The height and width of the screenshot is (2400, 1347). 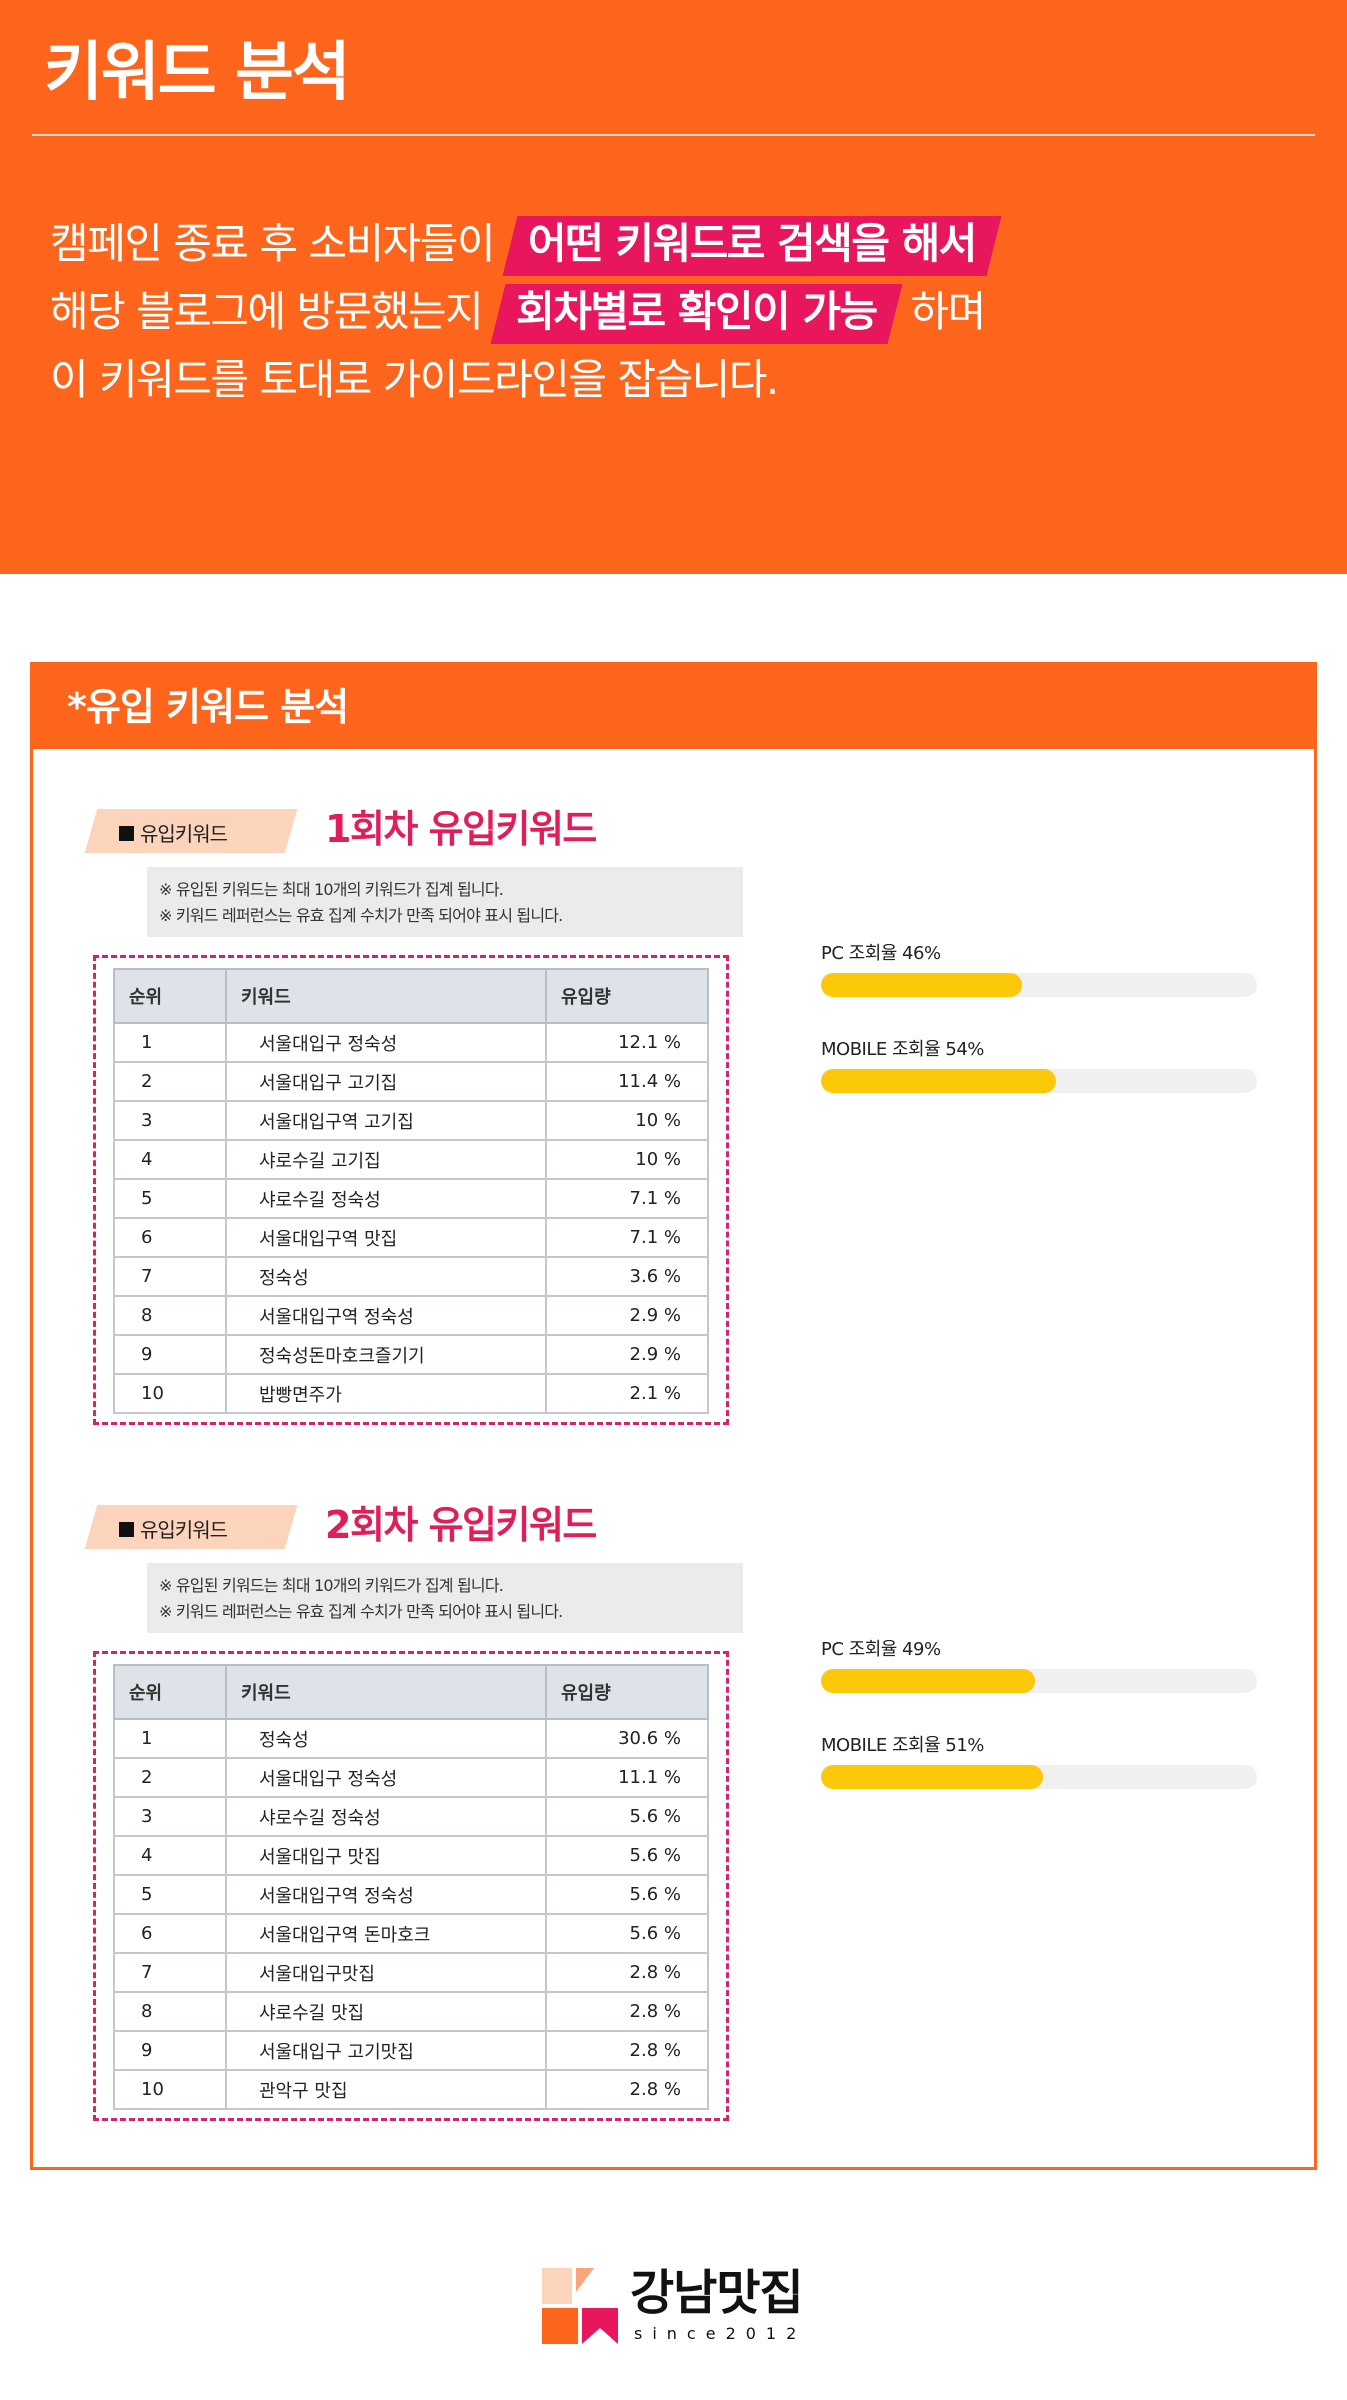 I want to click on logo-mark-icon, so click(x=580, y=2306).